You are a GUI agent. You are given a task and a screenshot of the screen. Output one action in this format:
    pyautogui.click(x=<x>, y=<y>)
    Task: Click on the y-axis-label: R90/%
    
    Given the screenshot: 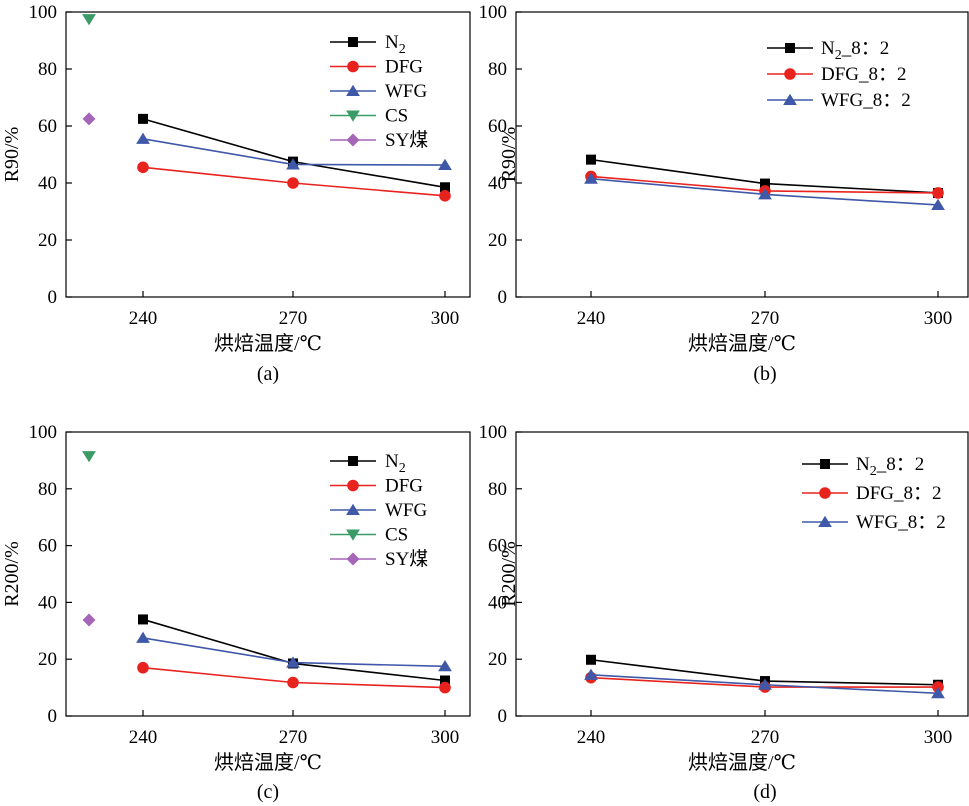 What is the action you would take?
    pyautogui.click(x=509, y=155)
    